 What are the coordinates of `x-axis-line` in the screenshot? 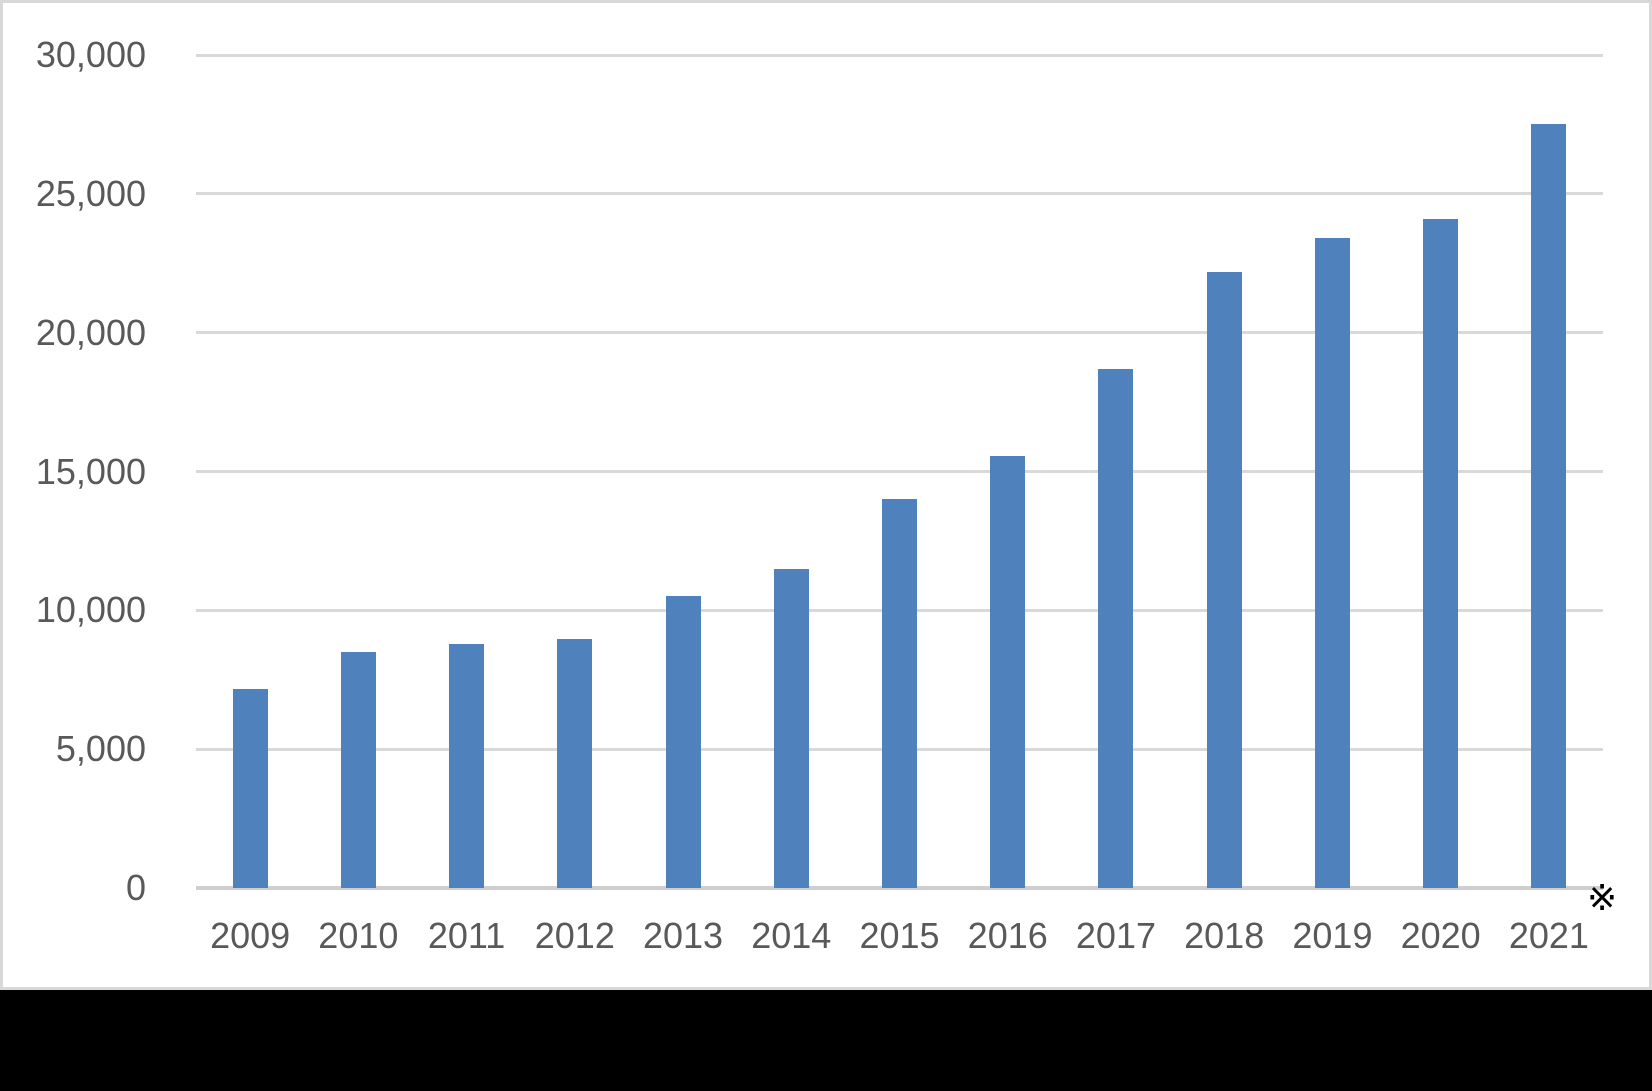 It's located at (899, 888).